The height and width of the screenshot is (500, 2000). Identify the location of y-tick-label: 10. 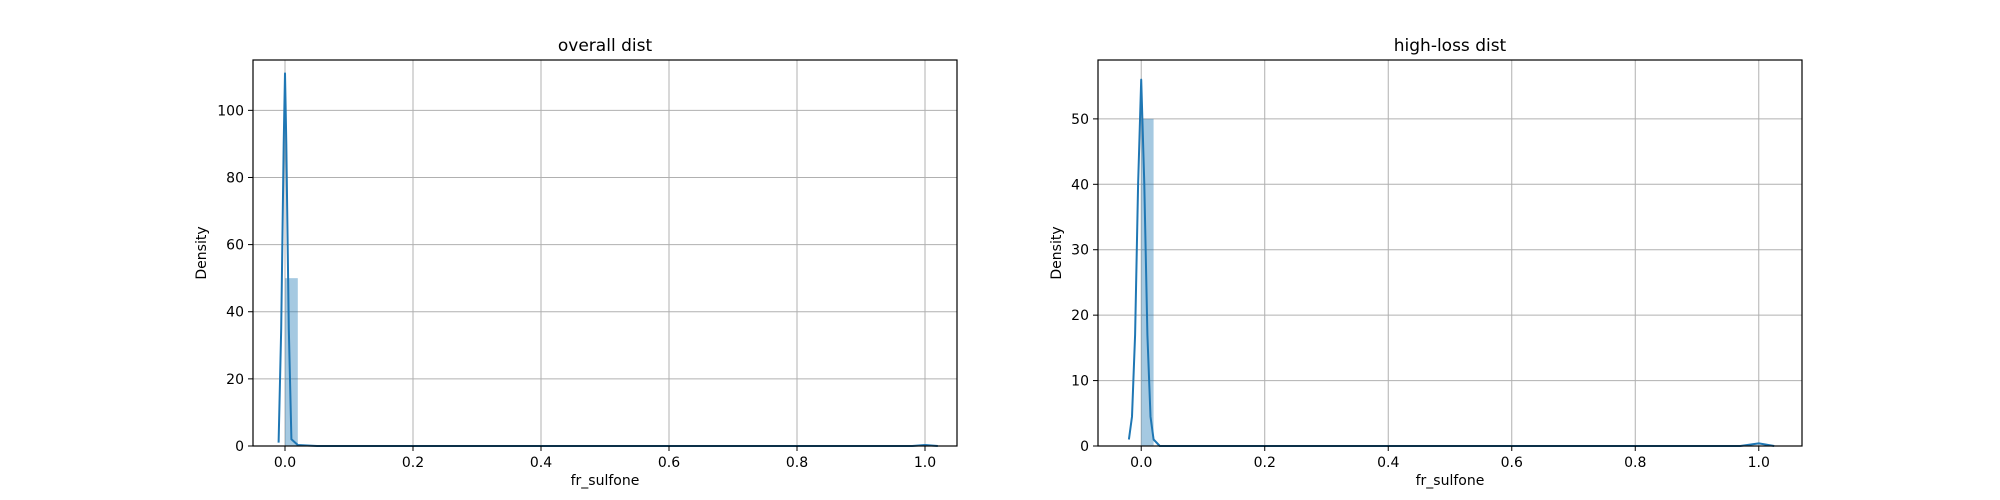
(1080, 382).